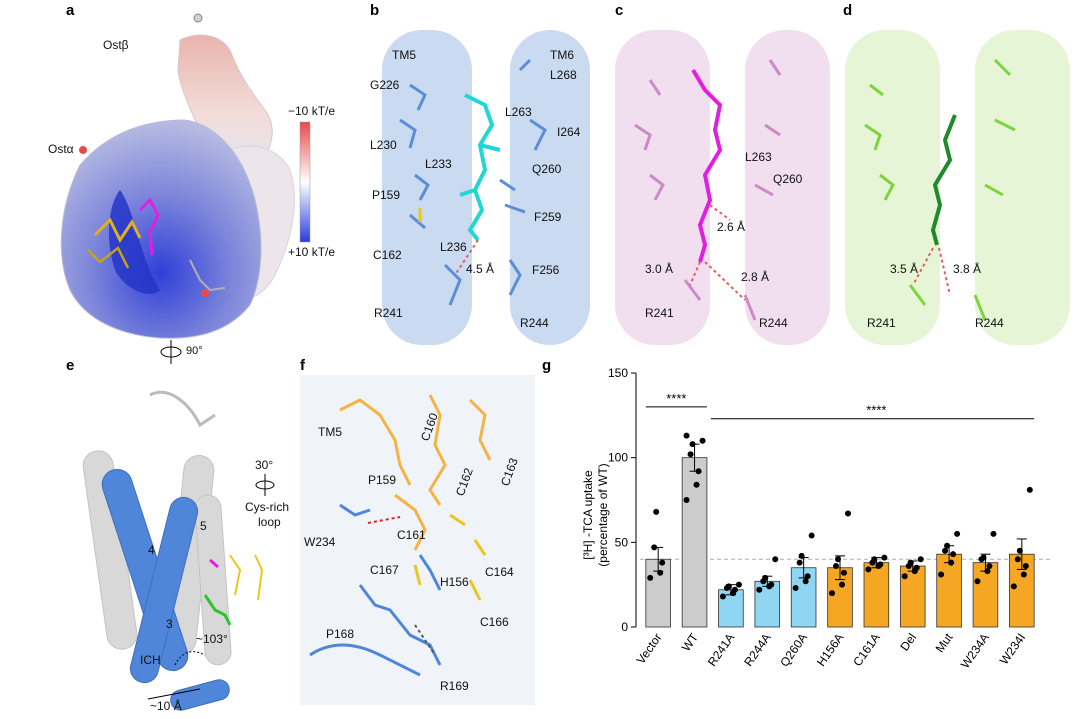 The height and width of the screenshot is (719, 1080). What do you see at coordinates (267, 507) in the screenshot?
I see `loop-label-1: Cys-rich` at bounding box center [267, 507].